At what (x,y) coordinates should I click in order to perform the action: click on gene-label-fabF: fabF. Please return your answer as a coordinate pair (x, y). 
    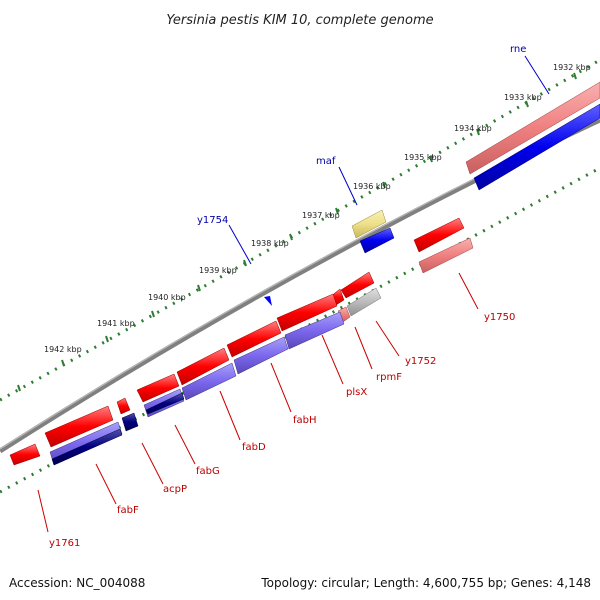
    Looking at the image, I should click on (128, 510).